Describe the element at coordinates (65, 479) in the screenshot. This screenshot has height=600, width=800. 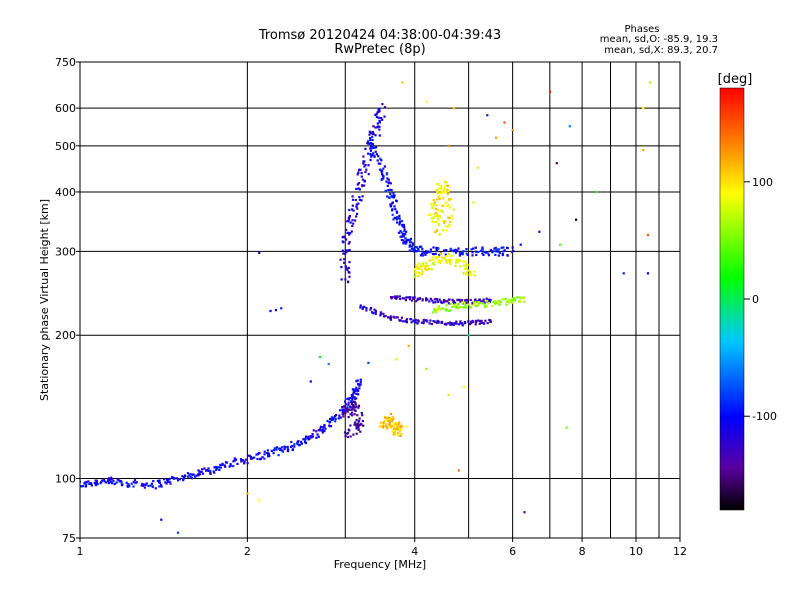
I see `y-tick-label: 100` at that location.